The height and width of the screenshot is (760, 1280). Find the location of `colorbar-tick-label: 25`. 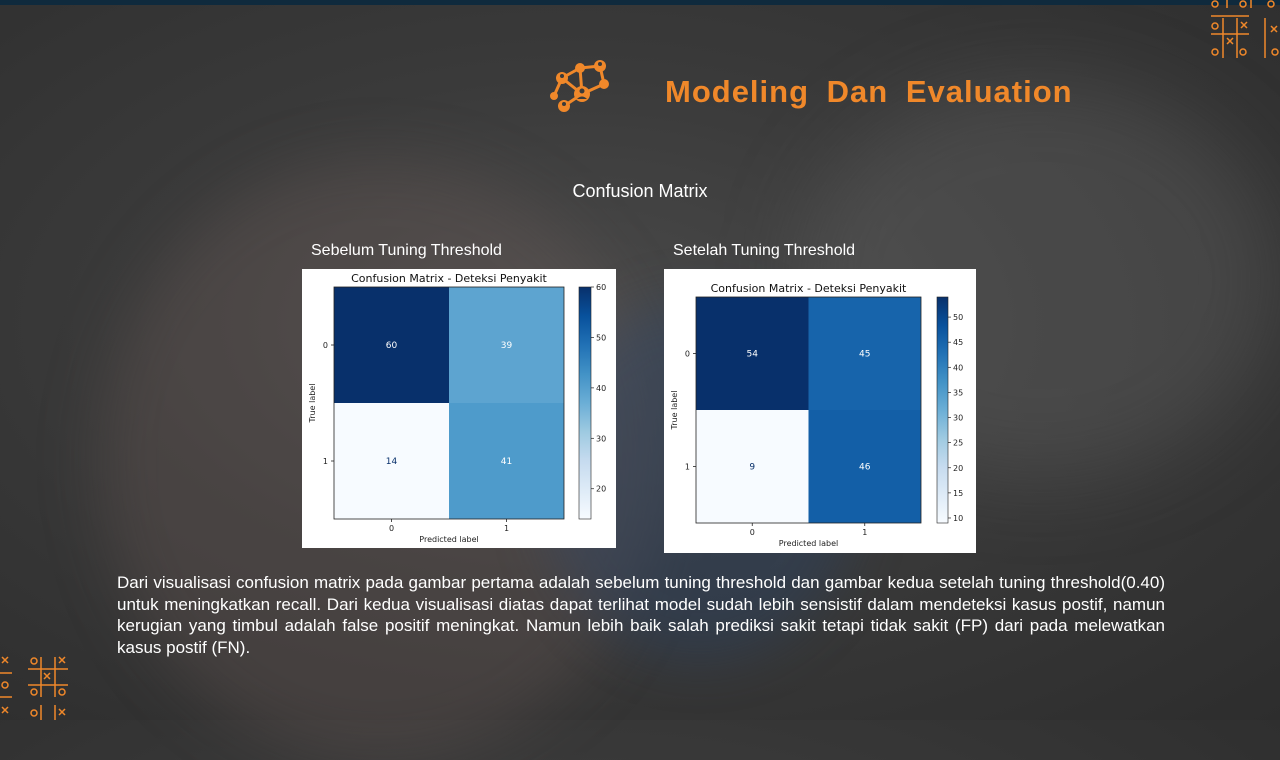

colorbar-tick-label: 25 is located at coordinates (958, 443).